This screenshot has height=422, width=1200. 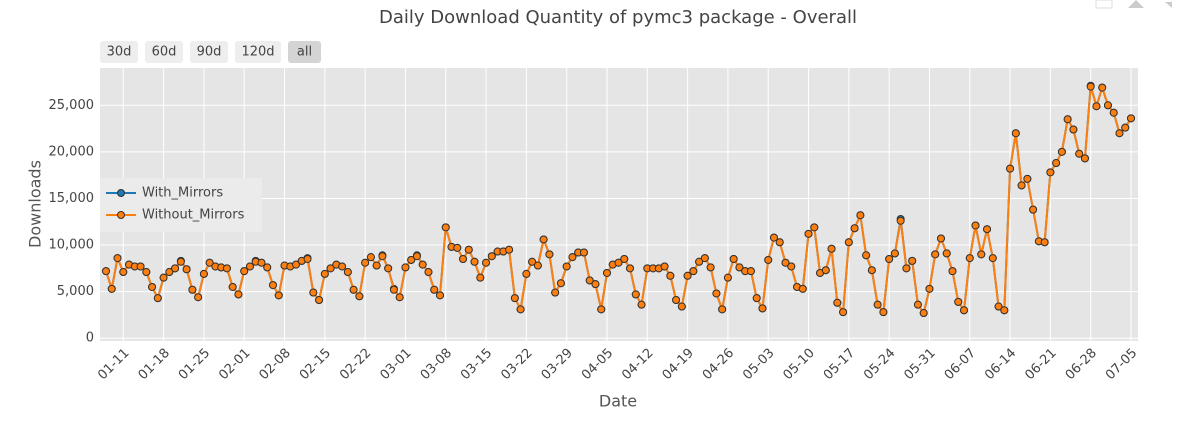 I want to click on x-tick-label: 02-01, so click(x=234, y=364).